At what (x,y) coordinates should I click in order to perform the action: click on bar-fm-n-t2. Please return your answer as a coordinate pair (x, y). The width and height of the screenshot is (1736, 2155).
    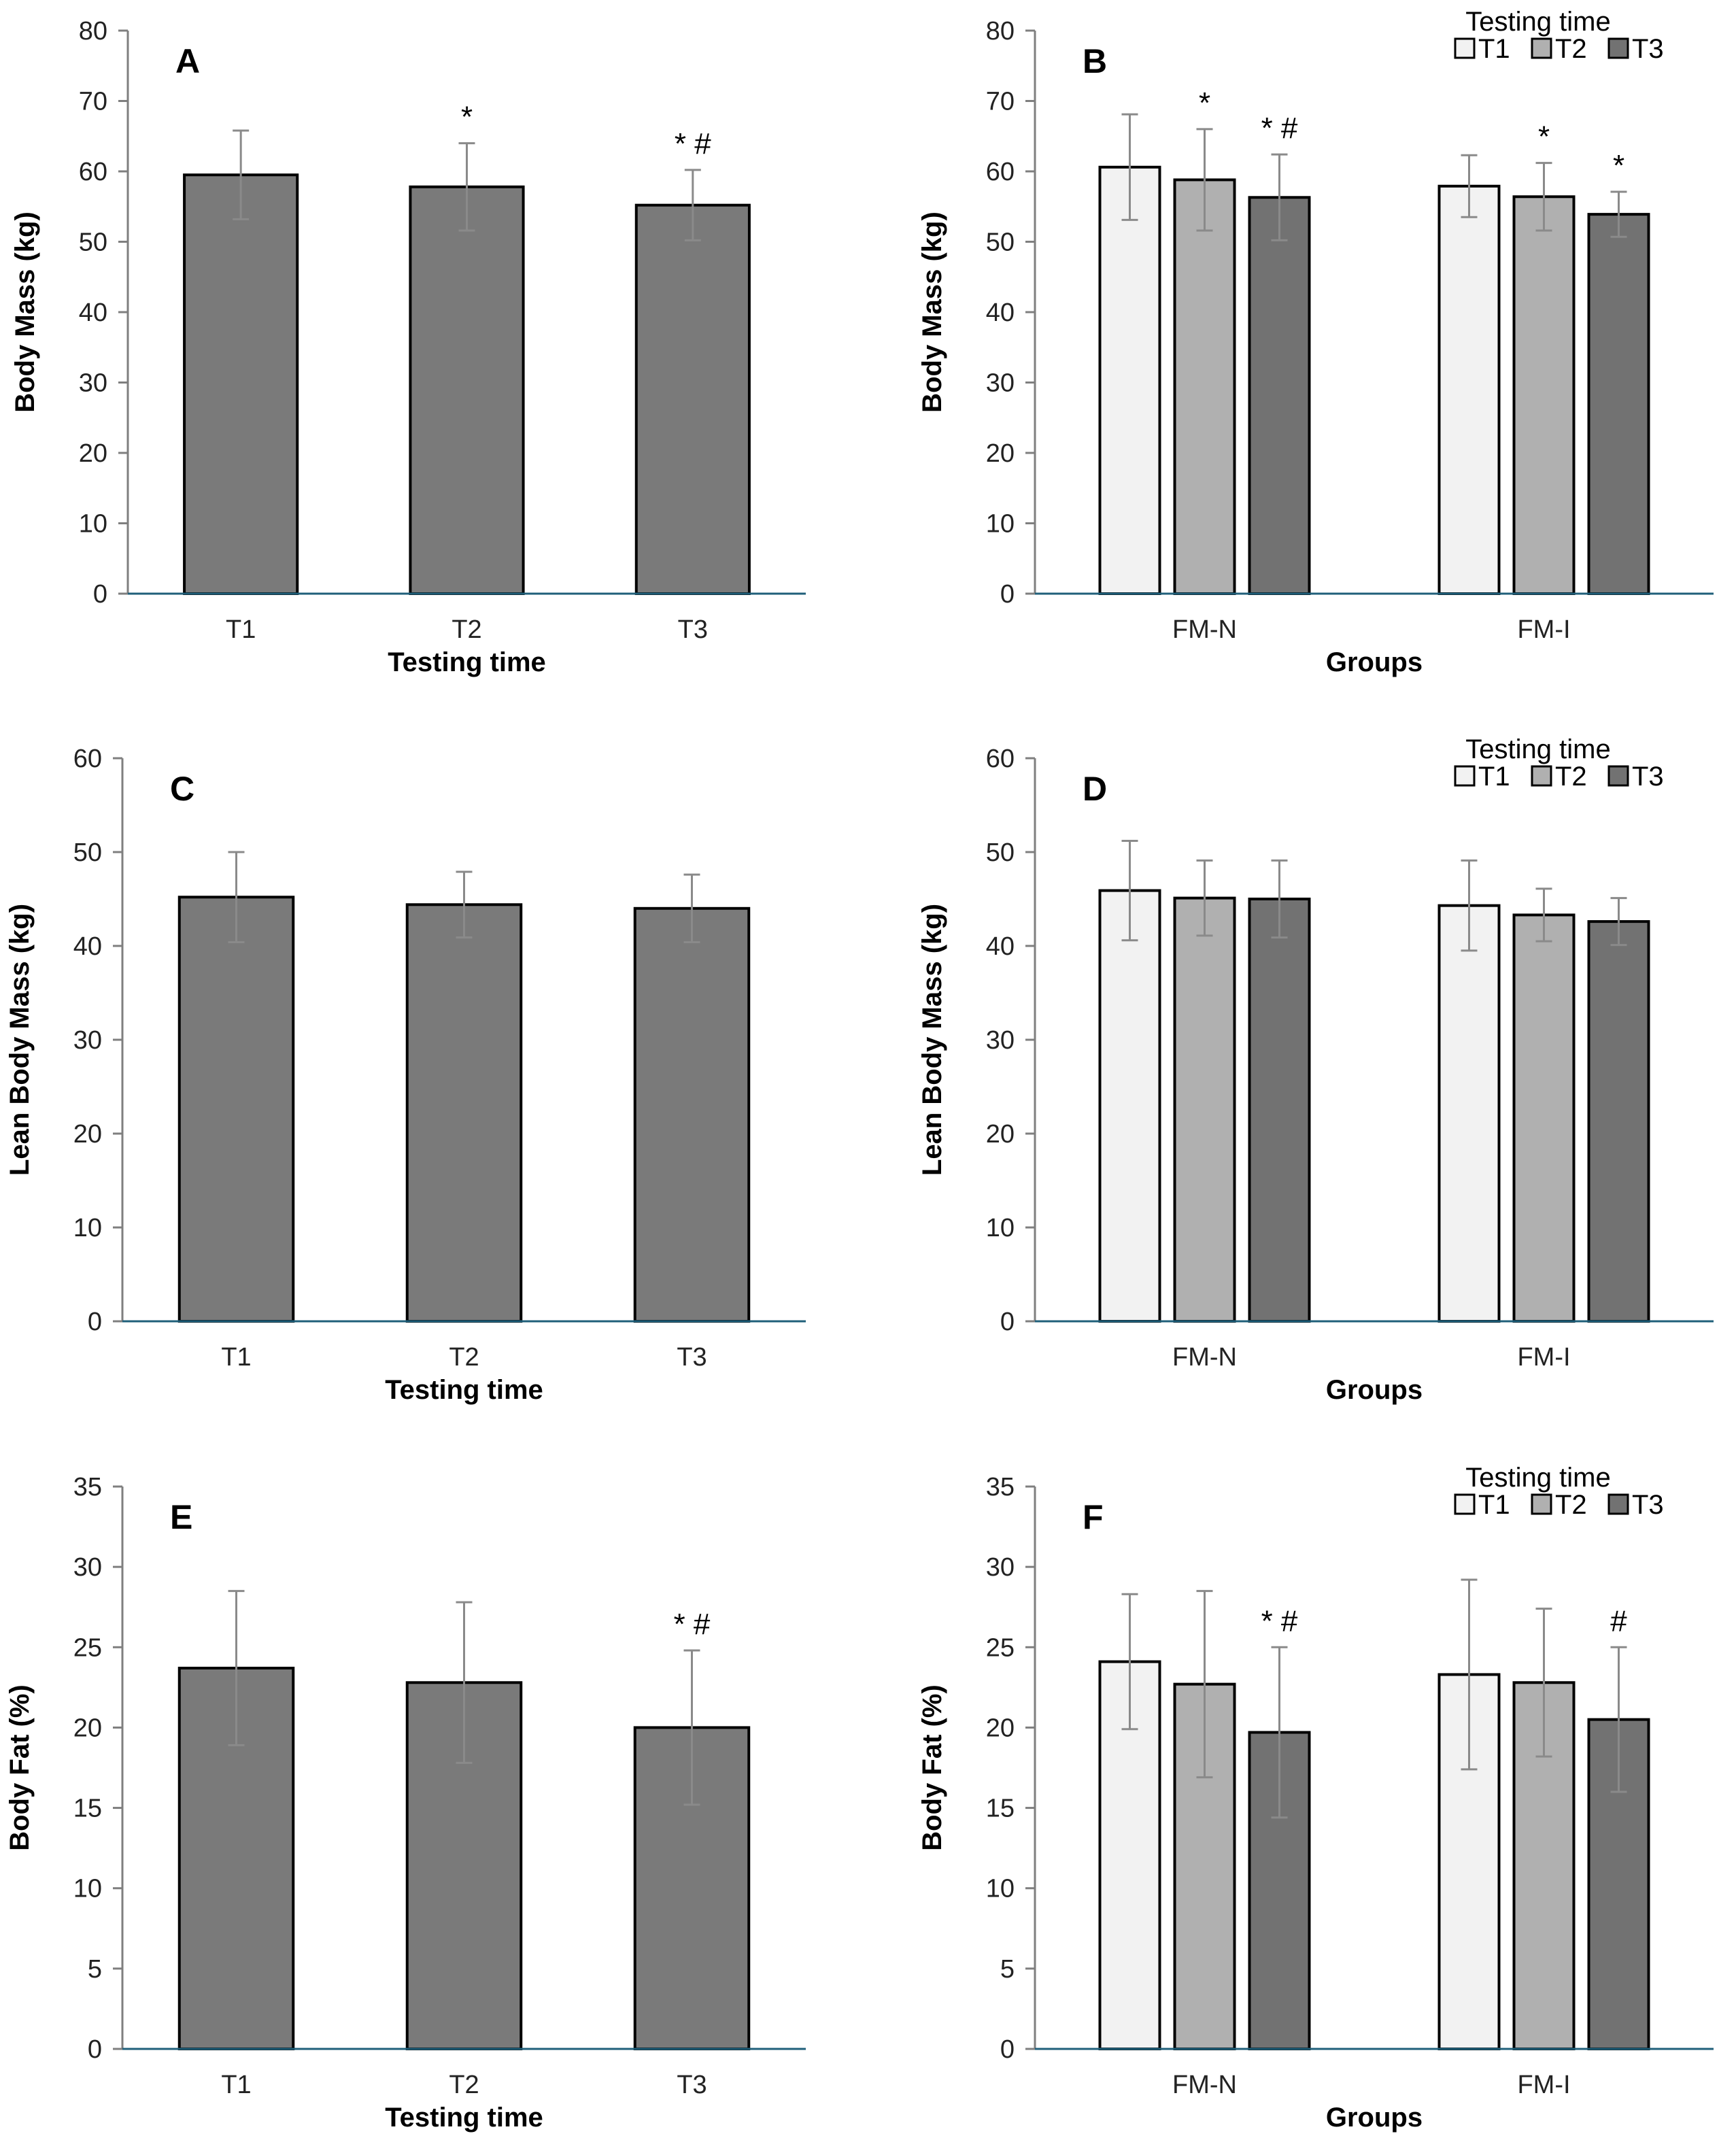
    Looking at the image, I should click on (1204, 1109).